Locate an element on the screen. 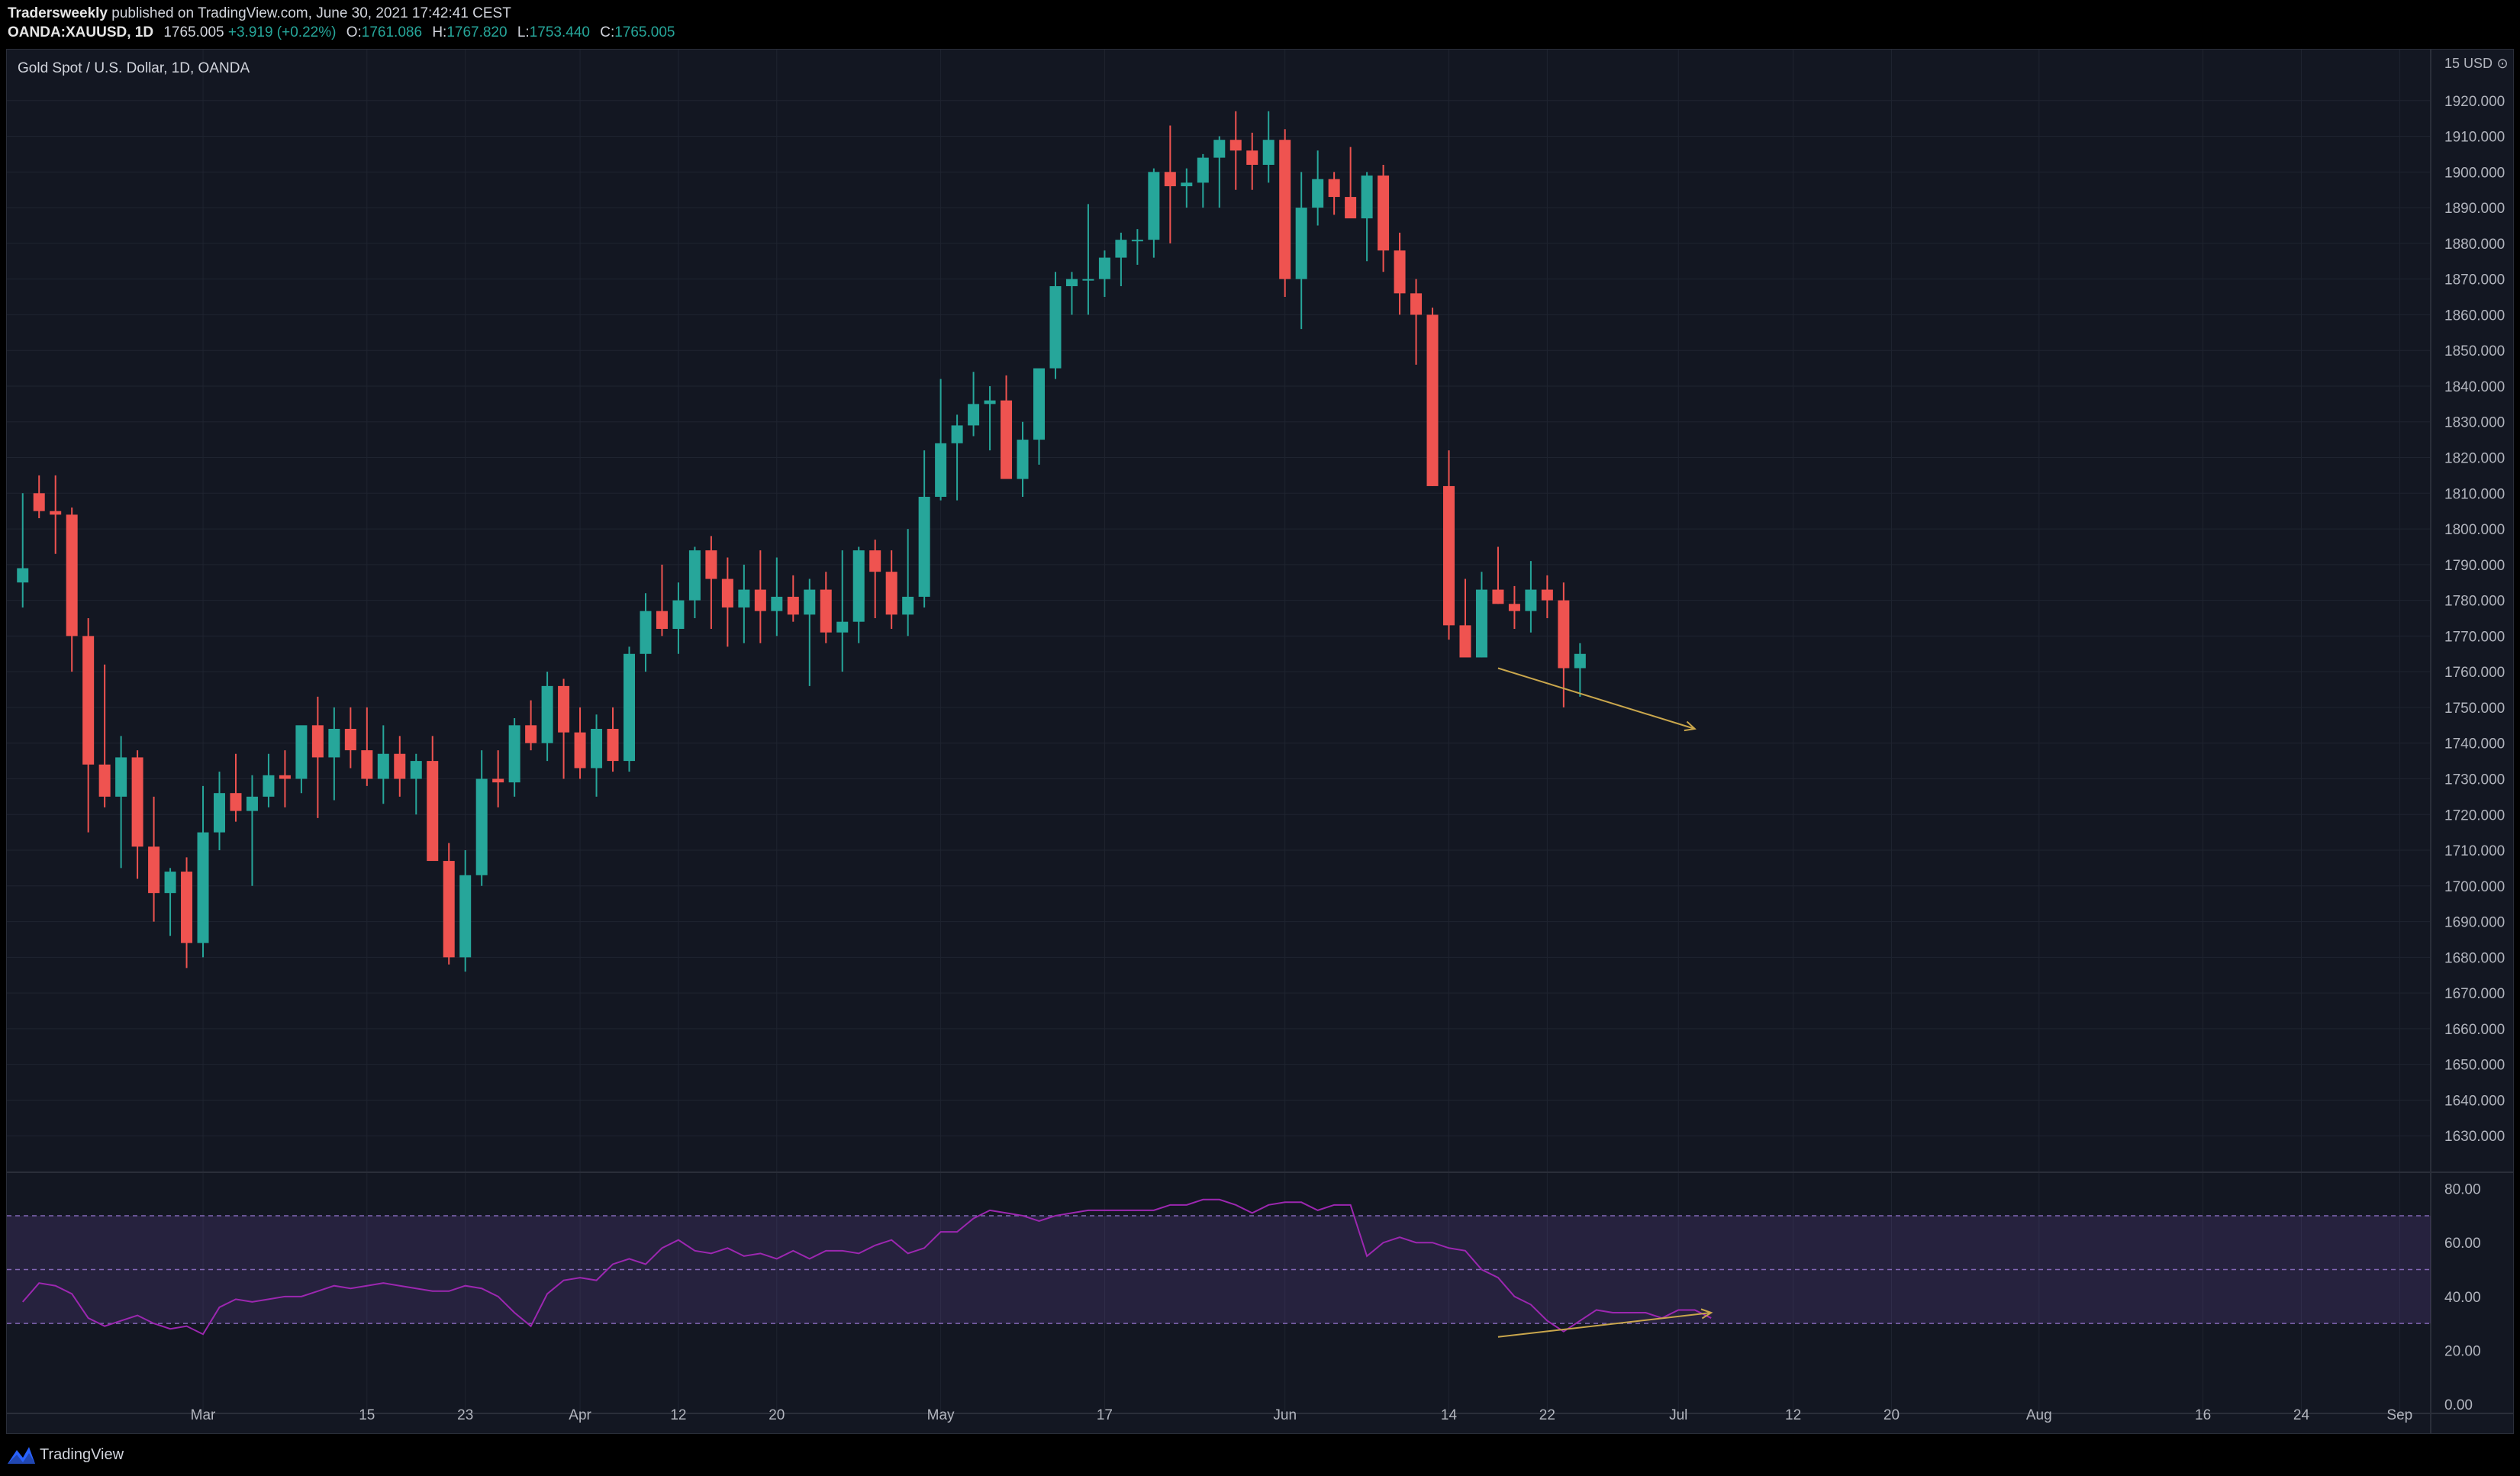 The image size is (2520, 1476). author-name: Tradersweekly is located at coordinates (58, 13).